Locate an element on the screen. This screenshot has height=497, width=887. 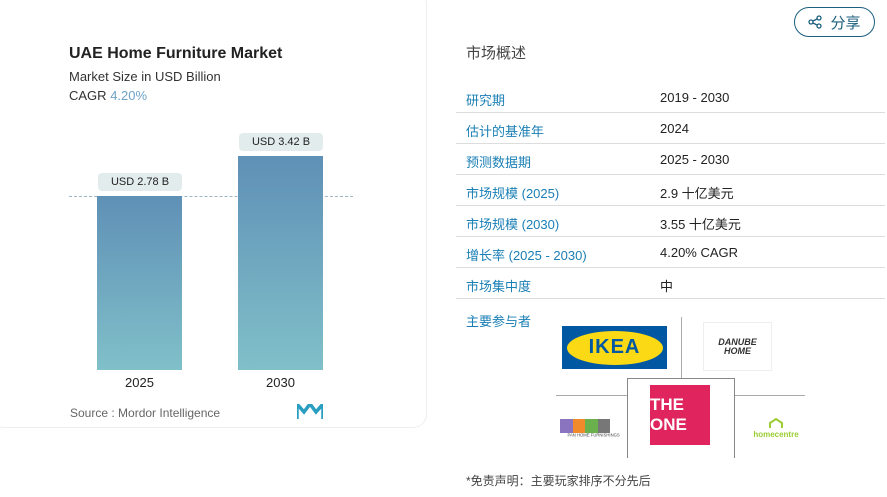
logo-ikea: IKEA is located at coordinates (614, 347).